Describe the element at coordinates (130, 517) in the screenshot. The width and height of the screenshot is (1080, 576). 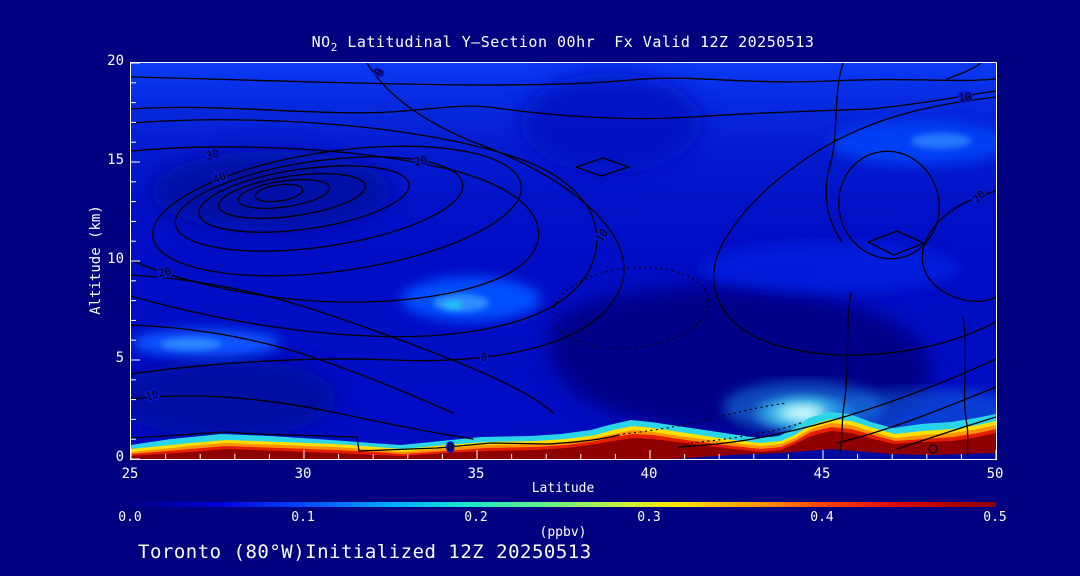
I see `colorbar-tick-label: 0.0` at that location.